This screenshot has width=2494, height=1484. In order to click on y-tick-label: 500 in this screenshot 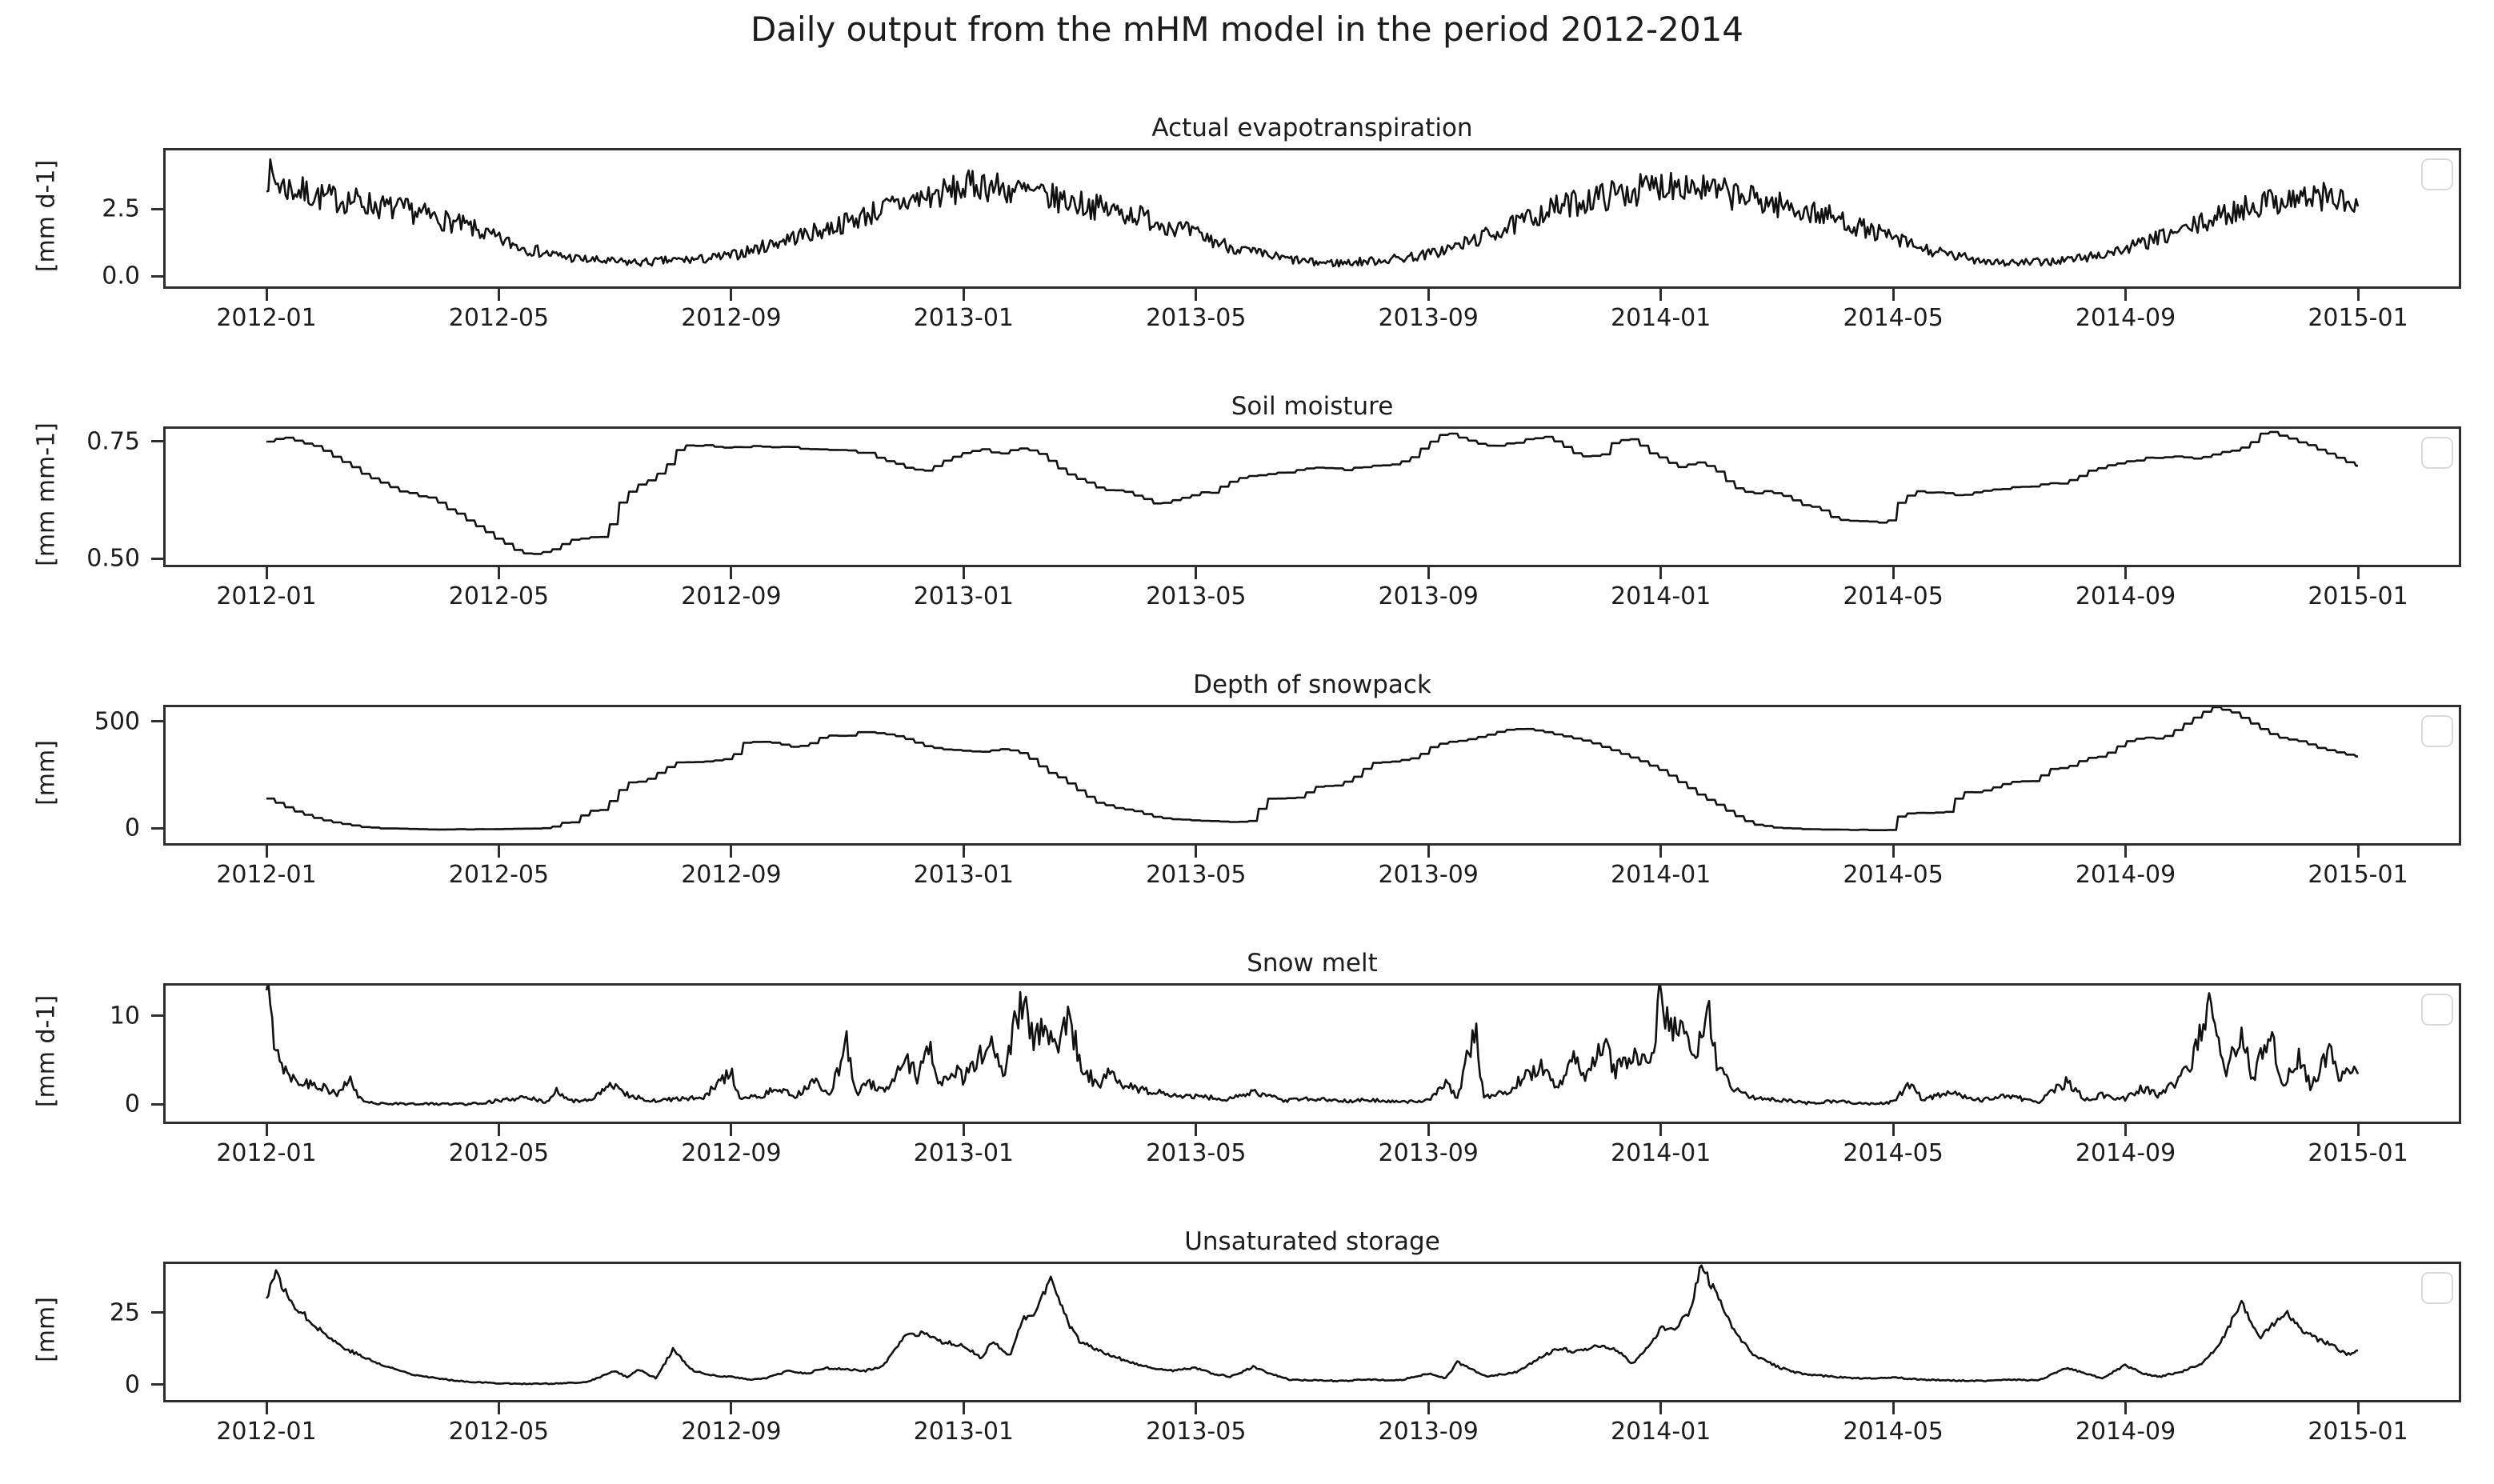, I will do `click(117, 721)`.